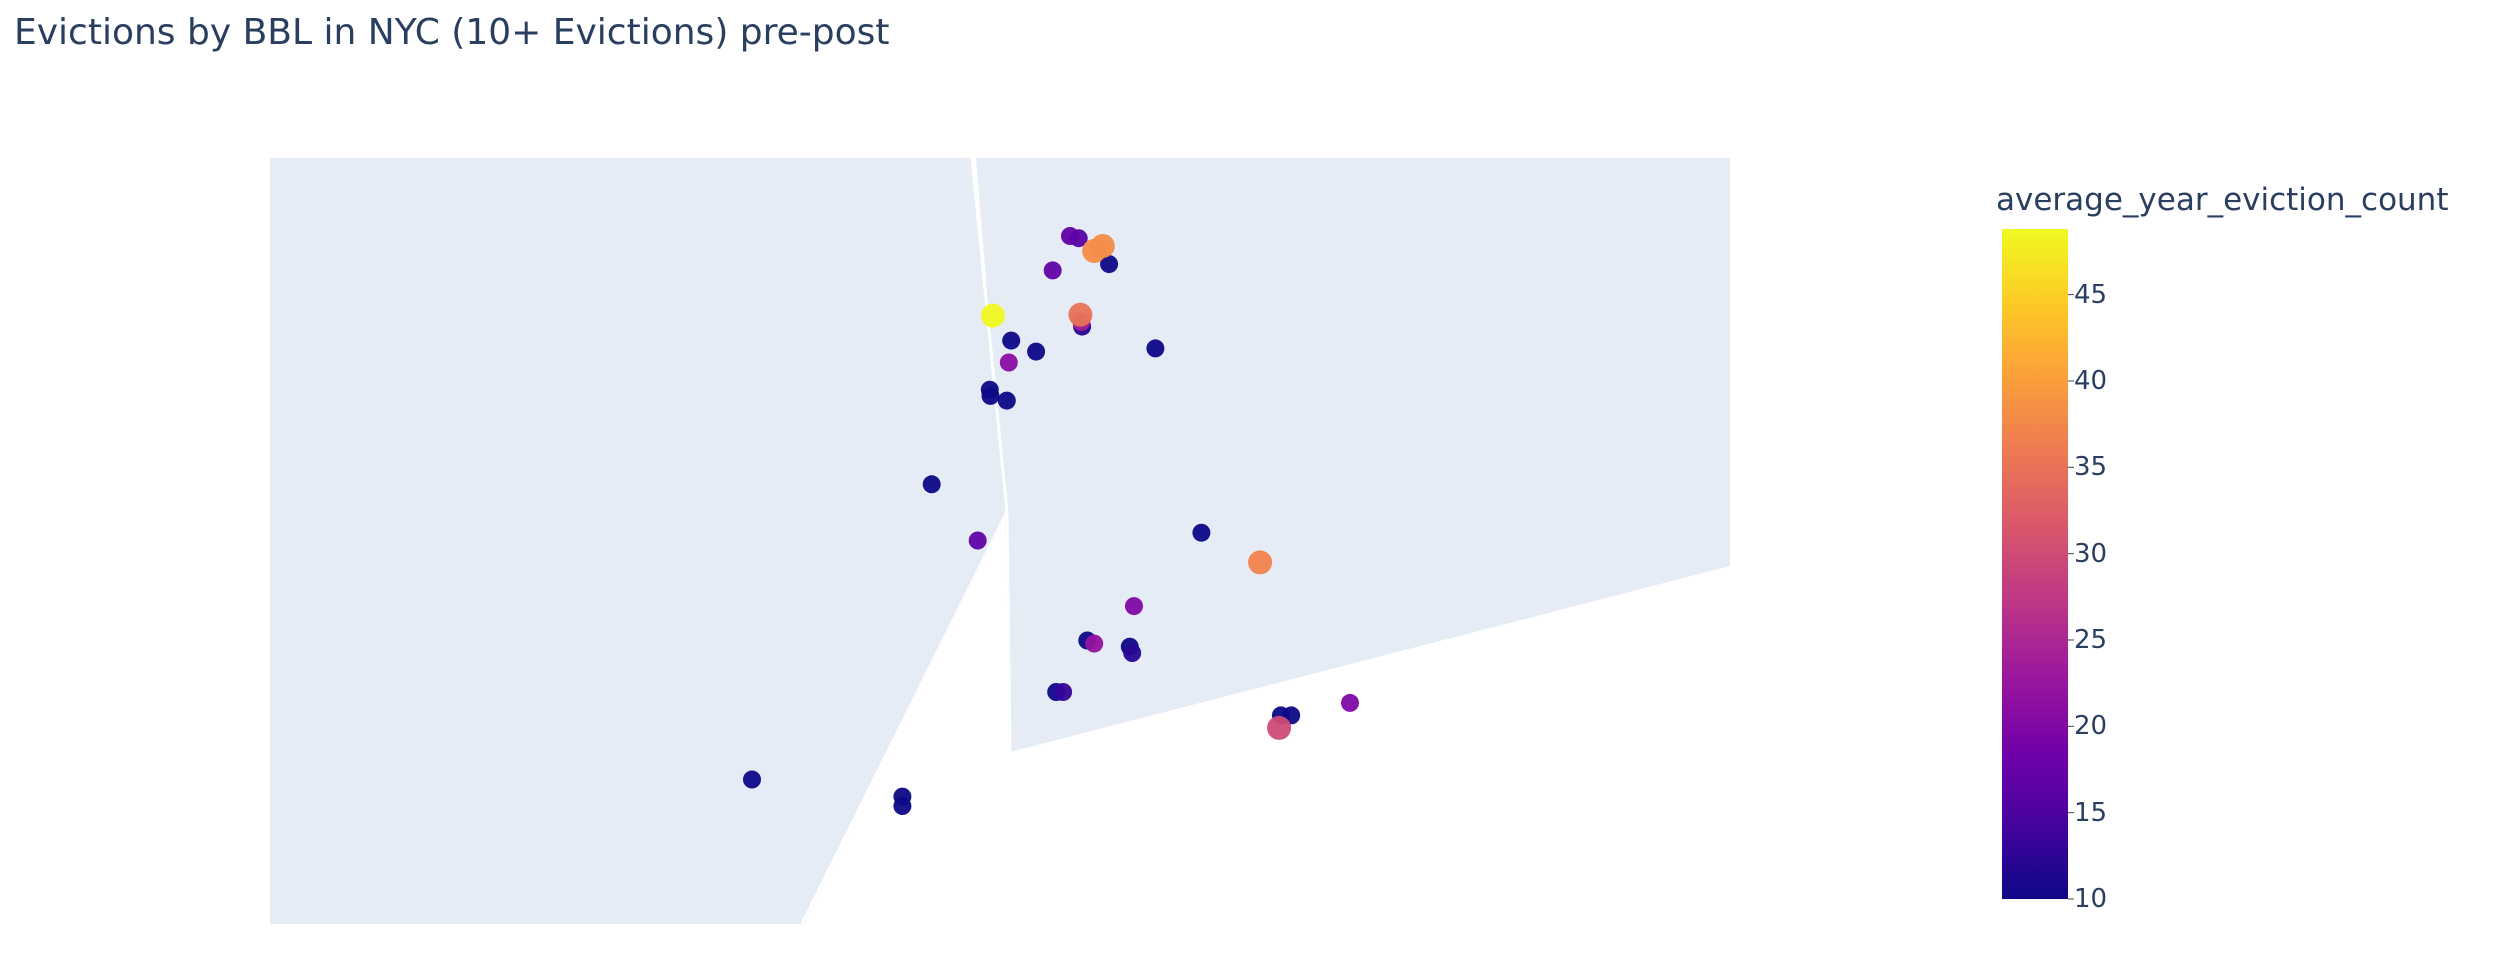  Describe the element at coordinates (2091, 553) in the screenshot. I see `colorbar-tick-label: 30` at that location.